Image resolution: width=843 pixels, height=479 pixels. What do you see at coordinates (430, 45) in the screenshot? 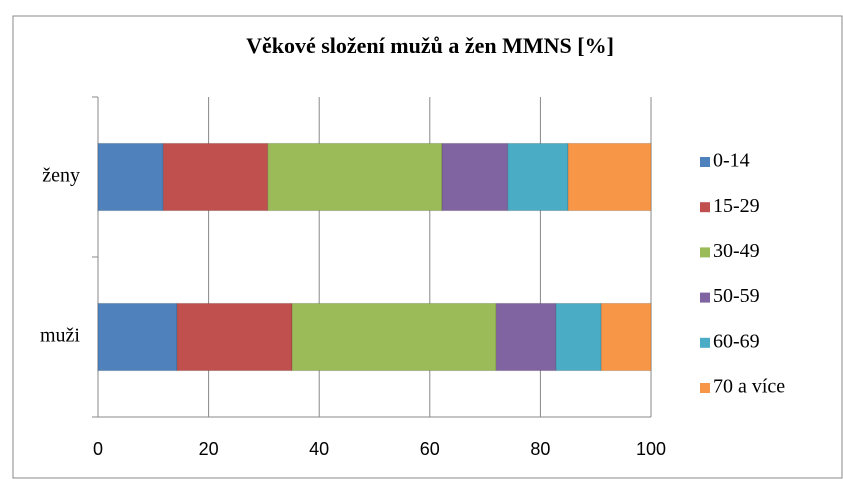
I see `chart-title: Věkové složení mužů a žen MMNS [%]` at bounding box center [430, 45].